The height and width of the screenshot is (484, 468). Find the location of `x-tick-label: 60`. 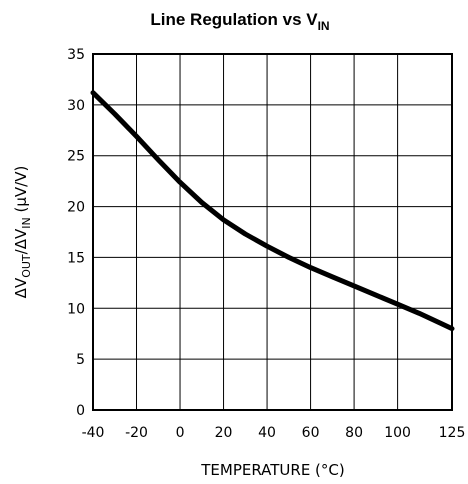

x-tick-label: 60 is located at coordinates (311, 433).